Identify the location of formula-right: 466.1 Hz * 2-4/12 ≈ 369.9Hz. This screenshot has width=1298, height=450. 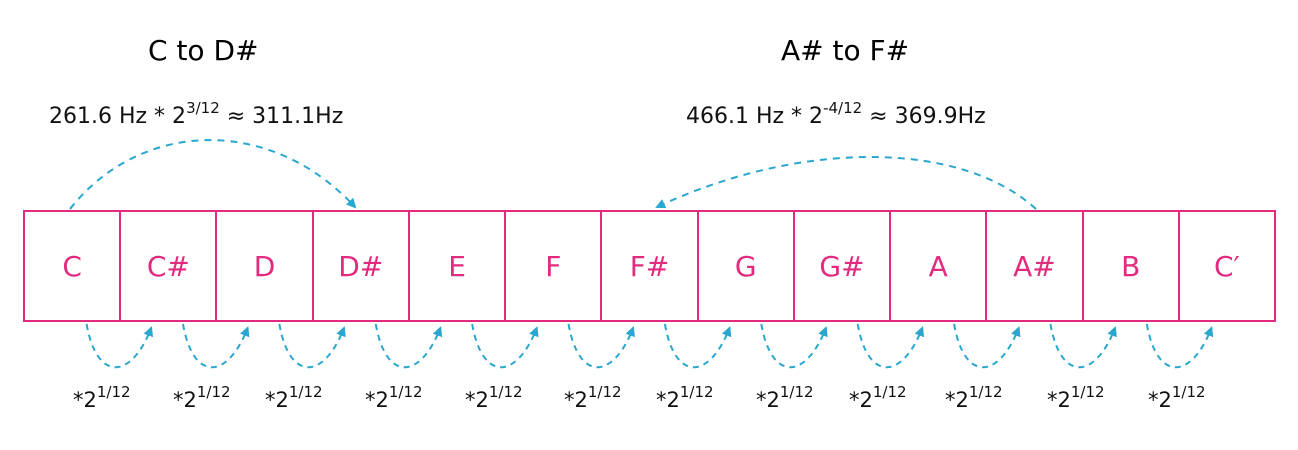
(836, 115).